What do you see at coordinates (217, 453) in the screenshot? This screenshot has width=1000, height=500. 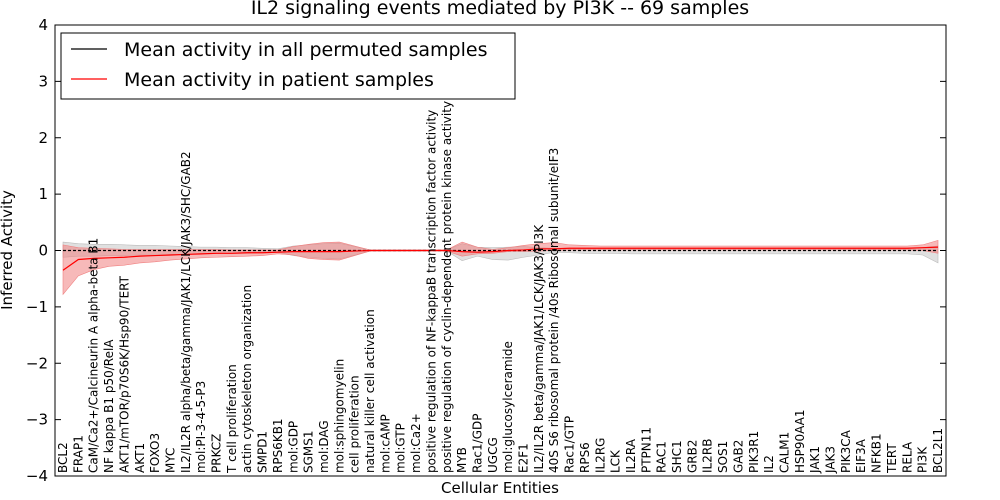 I see `category-label: PRKCZ` at bounding box center [217, 453].